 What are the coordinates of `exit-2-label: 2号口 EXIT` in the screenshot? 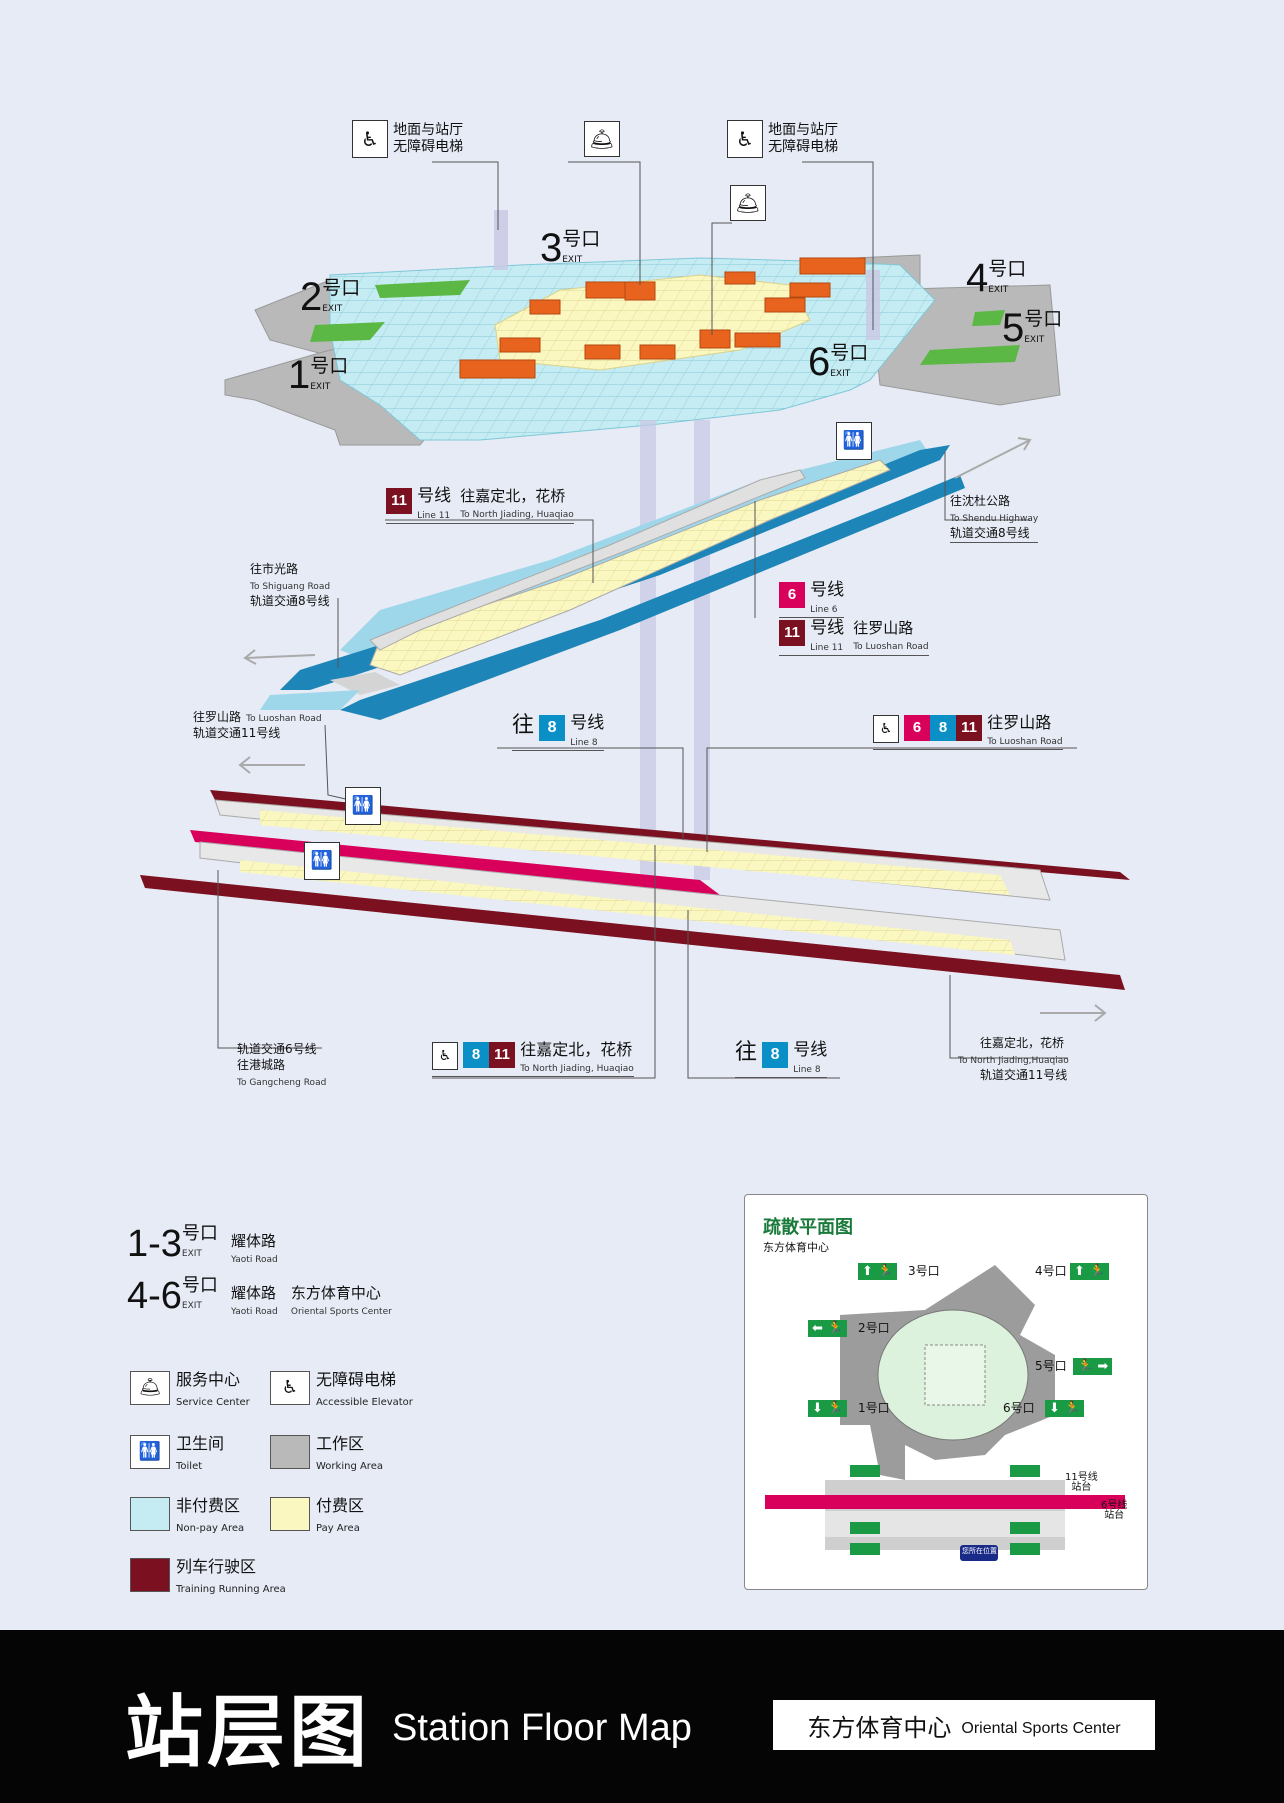 It's located at (330, 297).